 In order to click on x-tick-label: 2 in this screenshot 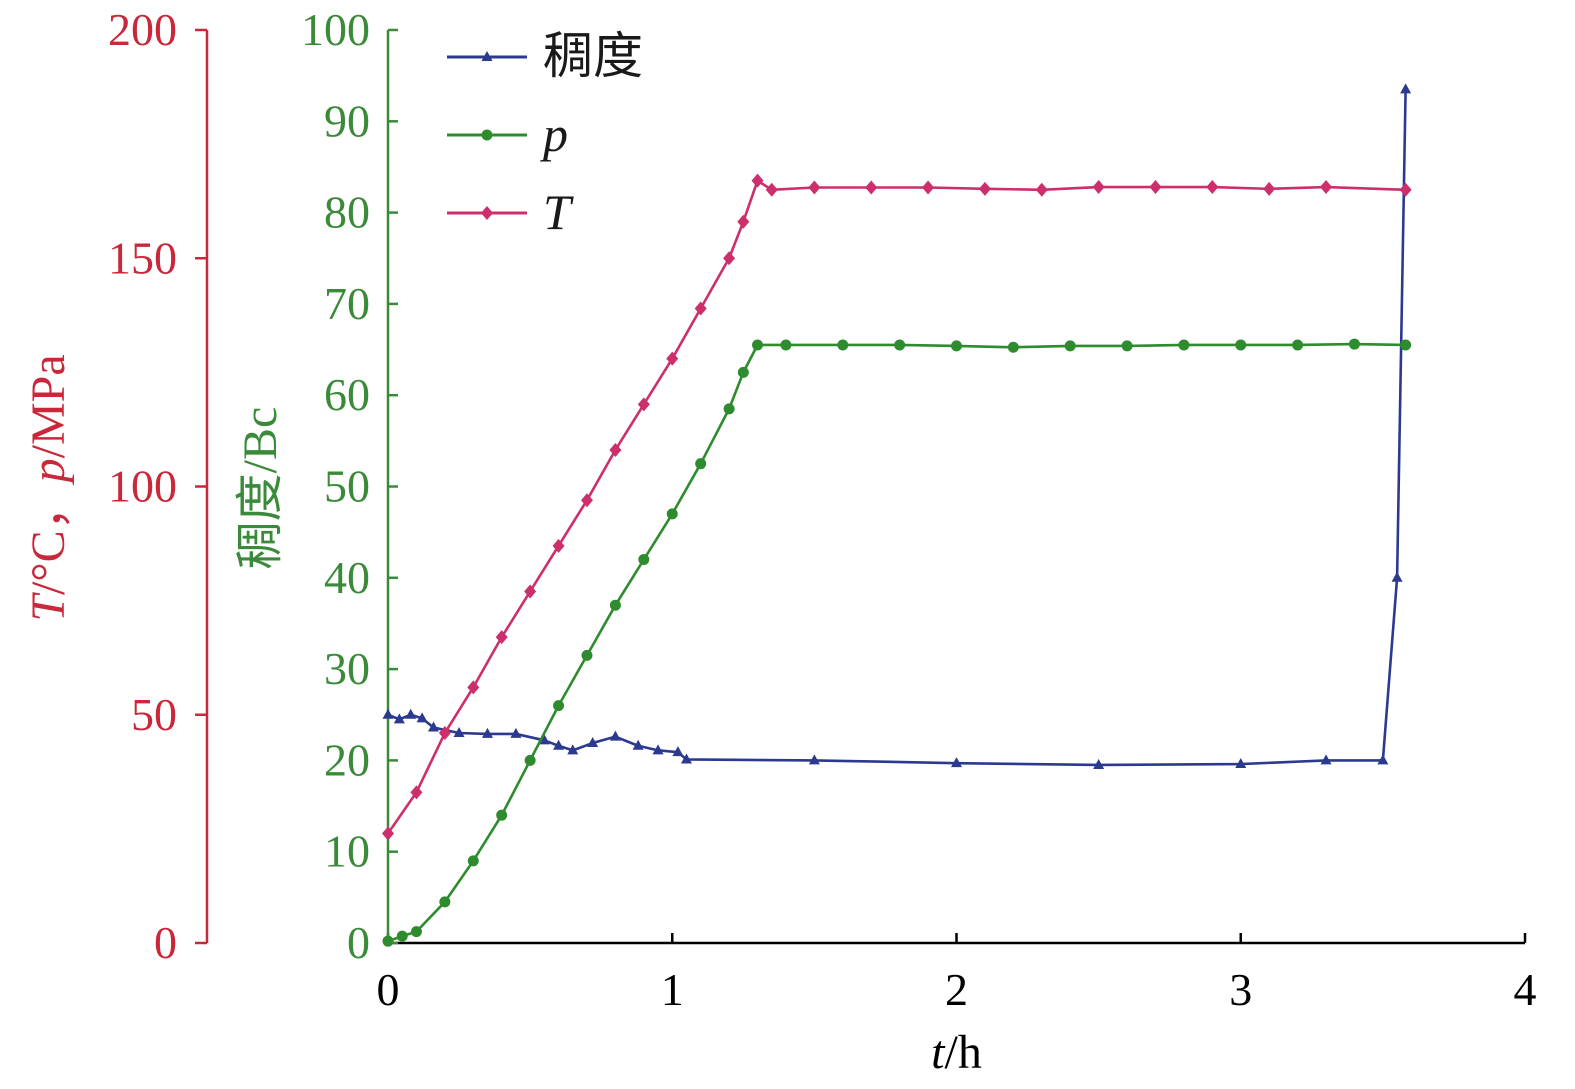, I will do `click(956, 989)`.